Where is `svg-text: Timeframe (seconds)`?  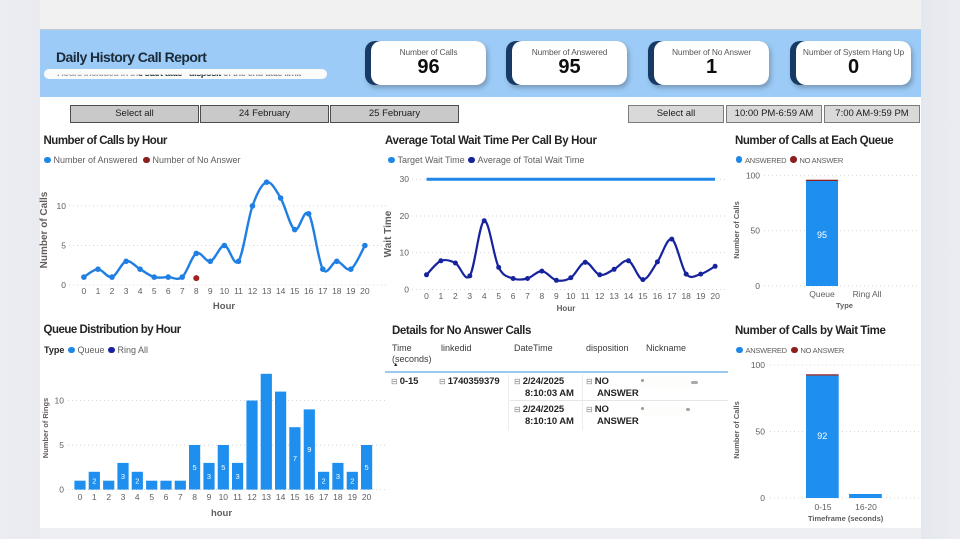
svg-text: Timeframe (seconds) is located at coordinates (846, 518).